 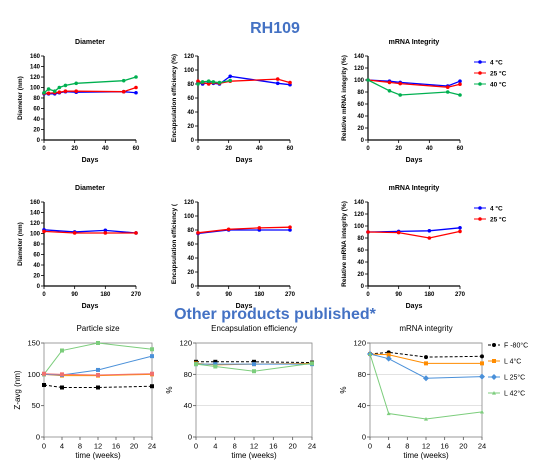 What do you see at coordinates (90, 42) in the screenshot?
I see `chart-title: Diameter` at bounding box center [90, 42].